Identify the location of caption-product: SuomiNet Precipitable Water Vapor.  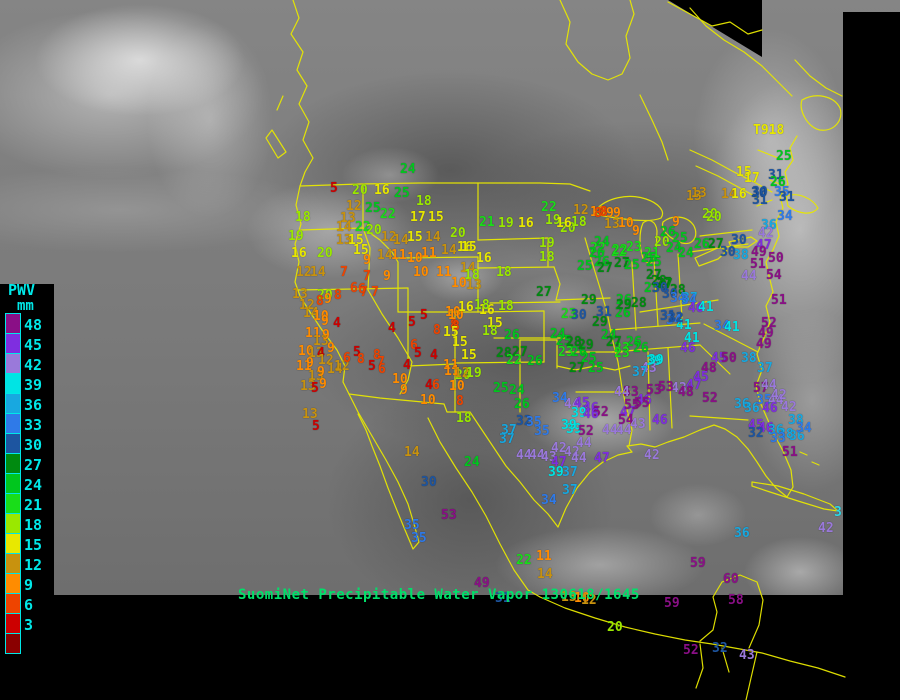
(385, 595).